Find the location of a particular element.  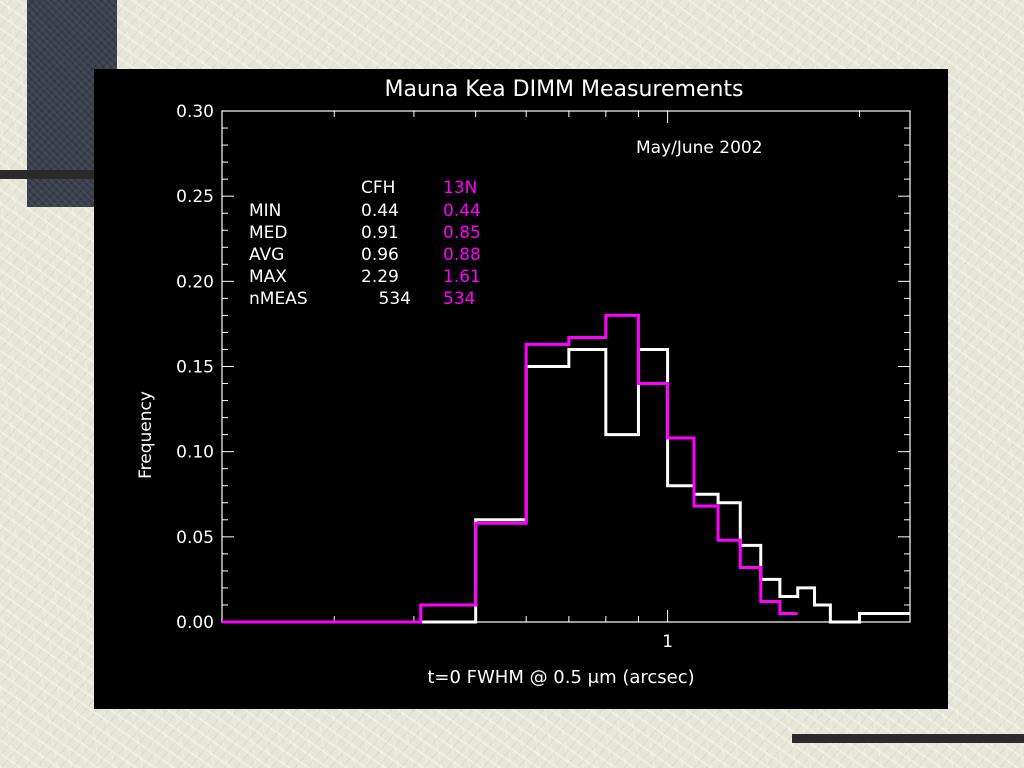

chart-title: Mauna Kea DIMM Measurements is located at coordinates (563, 89).